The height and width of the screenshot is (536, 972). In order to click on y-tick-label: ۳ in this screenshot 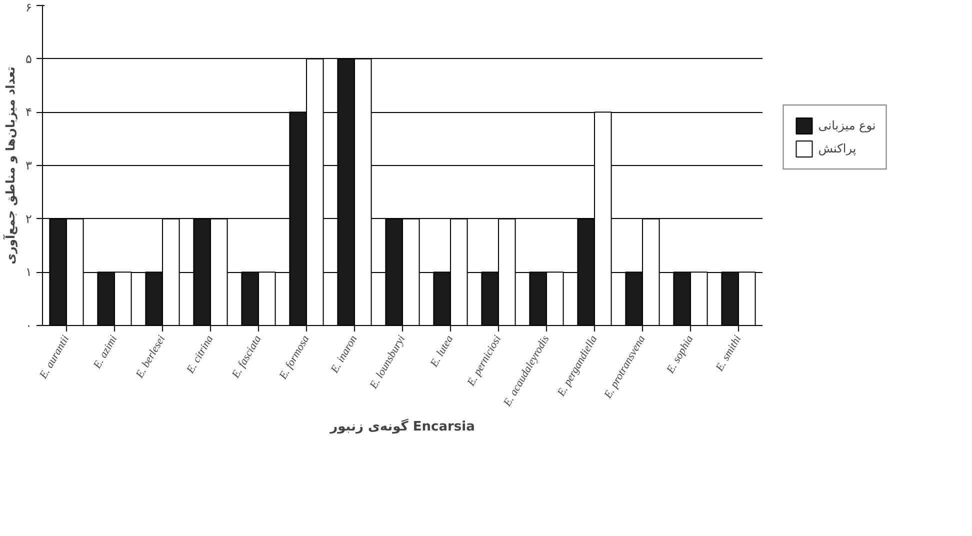, I will do `click(29, 165)`.